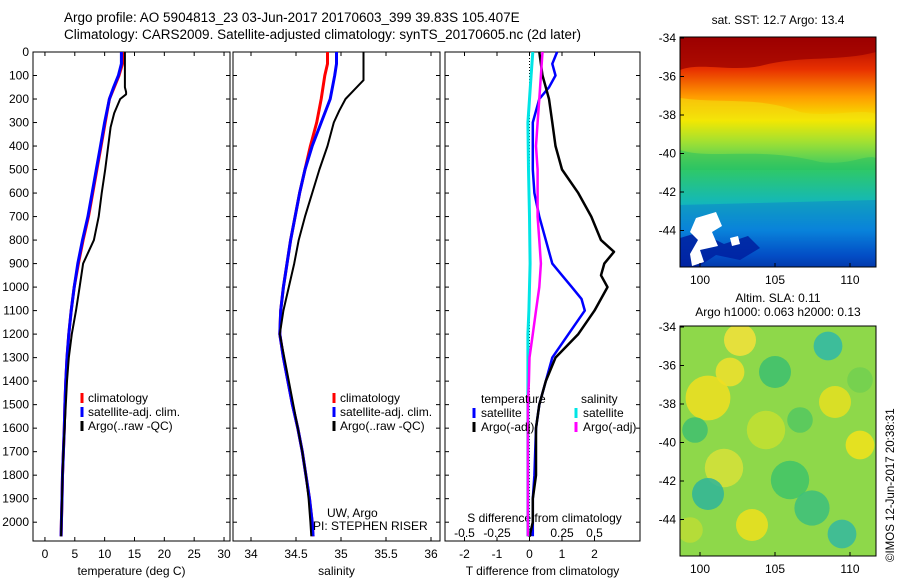  I want to click on x-axis-label: temperature (deg C), so click(131, 571).